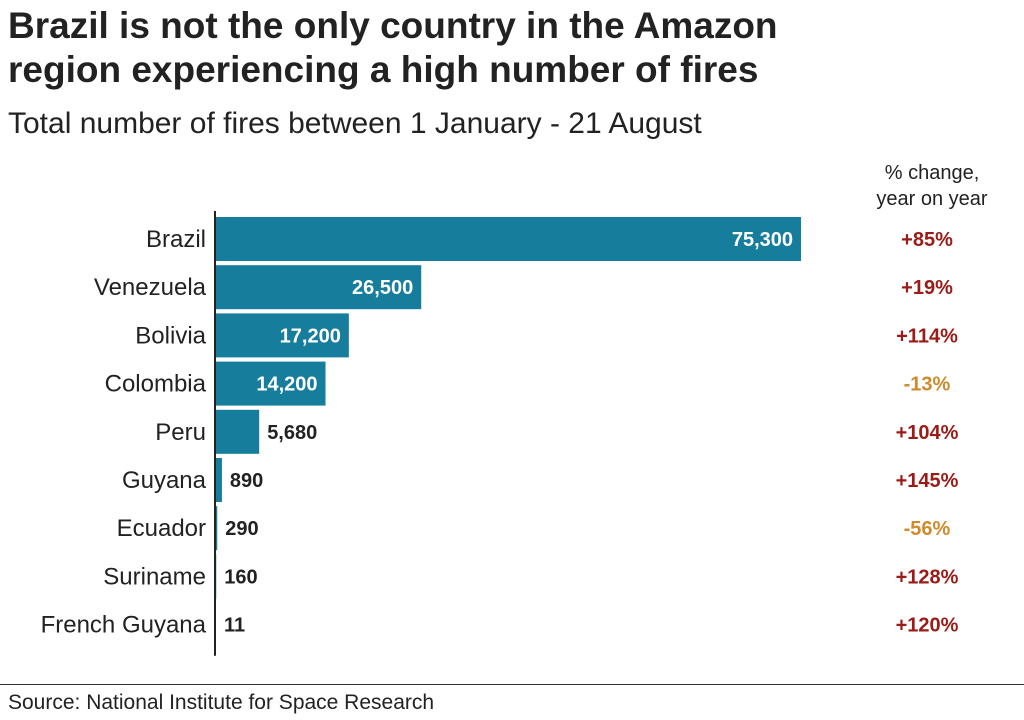 The image size is (1024, 720). What do you see at coordinates (241, 529) in the screenshot?
I see `value-label: 290` at bounding box center [241, 529].